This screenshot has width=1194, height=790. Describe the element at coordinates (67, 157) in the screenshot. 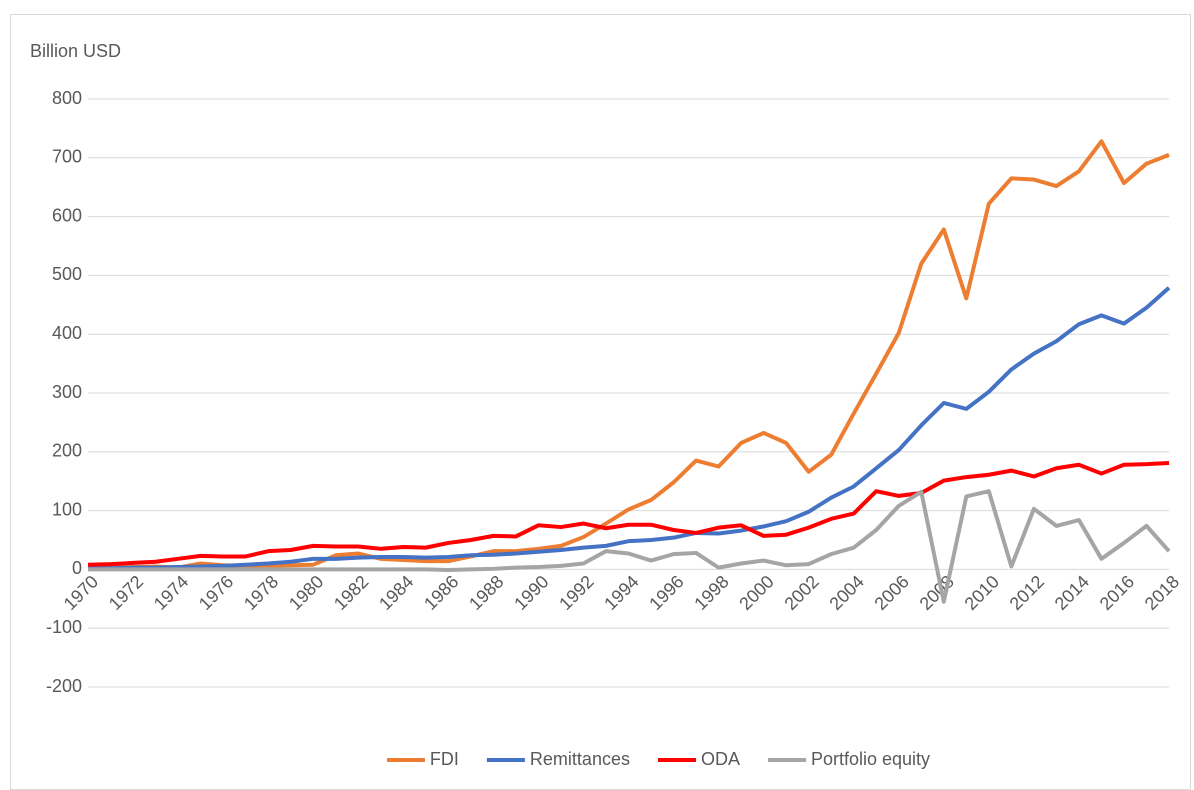

I see `y-tick-label: 700` at that location.